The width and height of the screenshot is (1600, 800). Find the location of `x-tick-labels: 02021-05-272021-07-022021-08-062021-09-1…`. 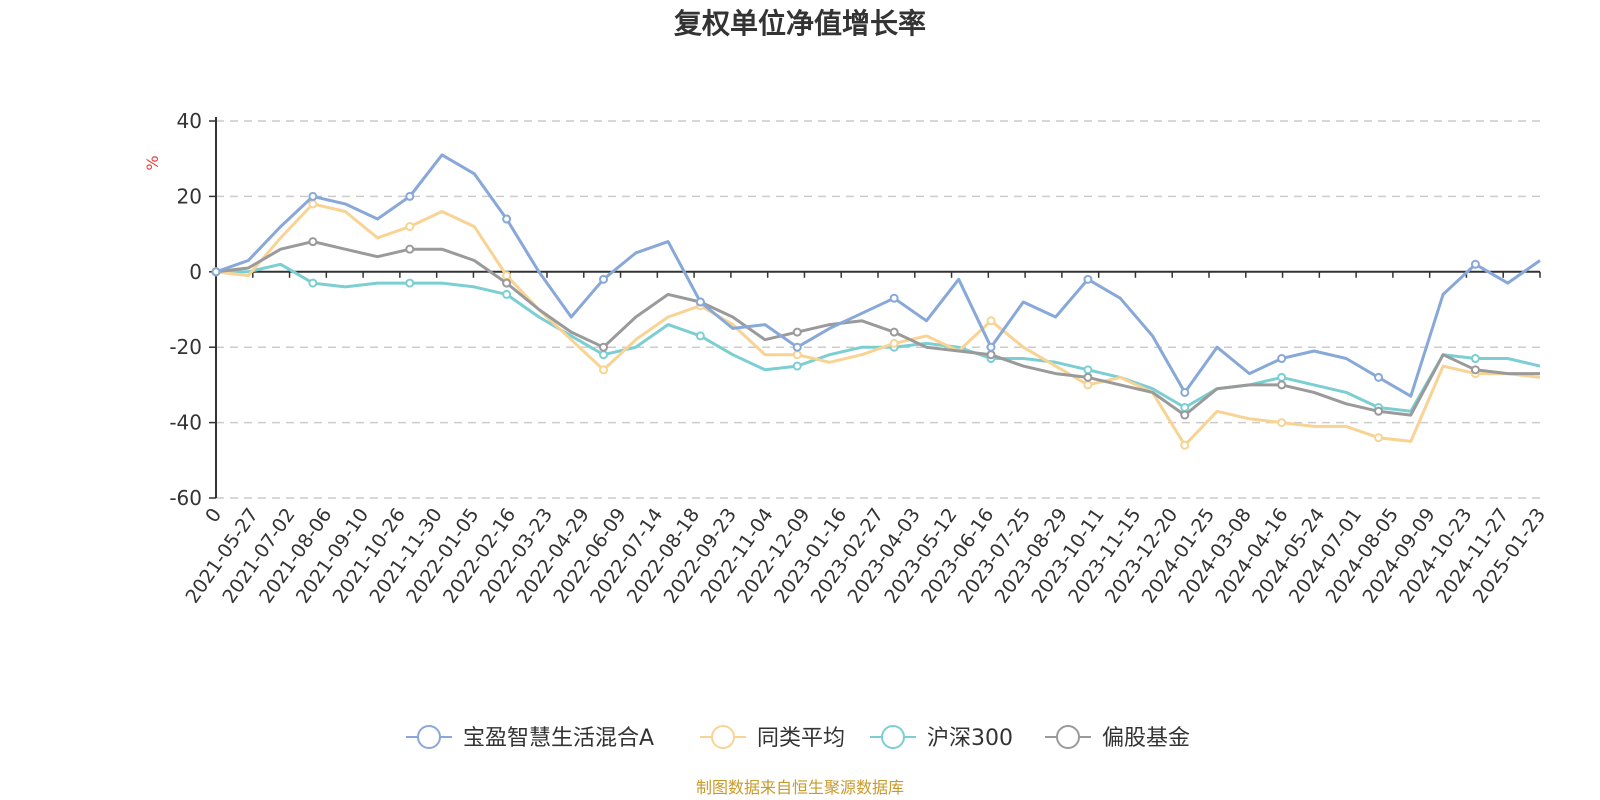

x-tick-labels: 02021-05-272021-07-022021-08-062021-09-1… is located at coordinates (866, 555).